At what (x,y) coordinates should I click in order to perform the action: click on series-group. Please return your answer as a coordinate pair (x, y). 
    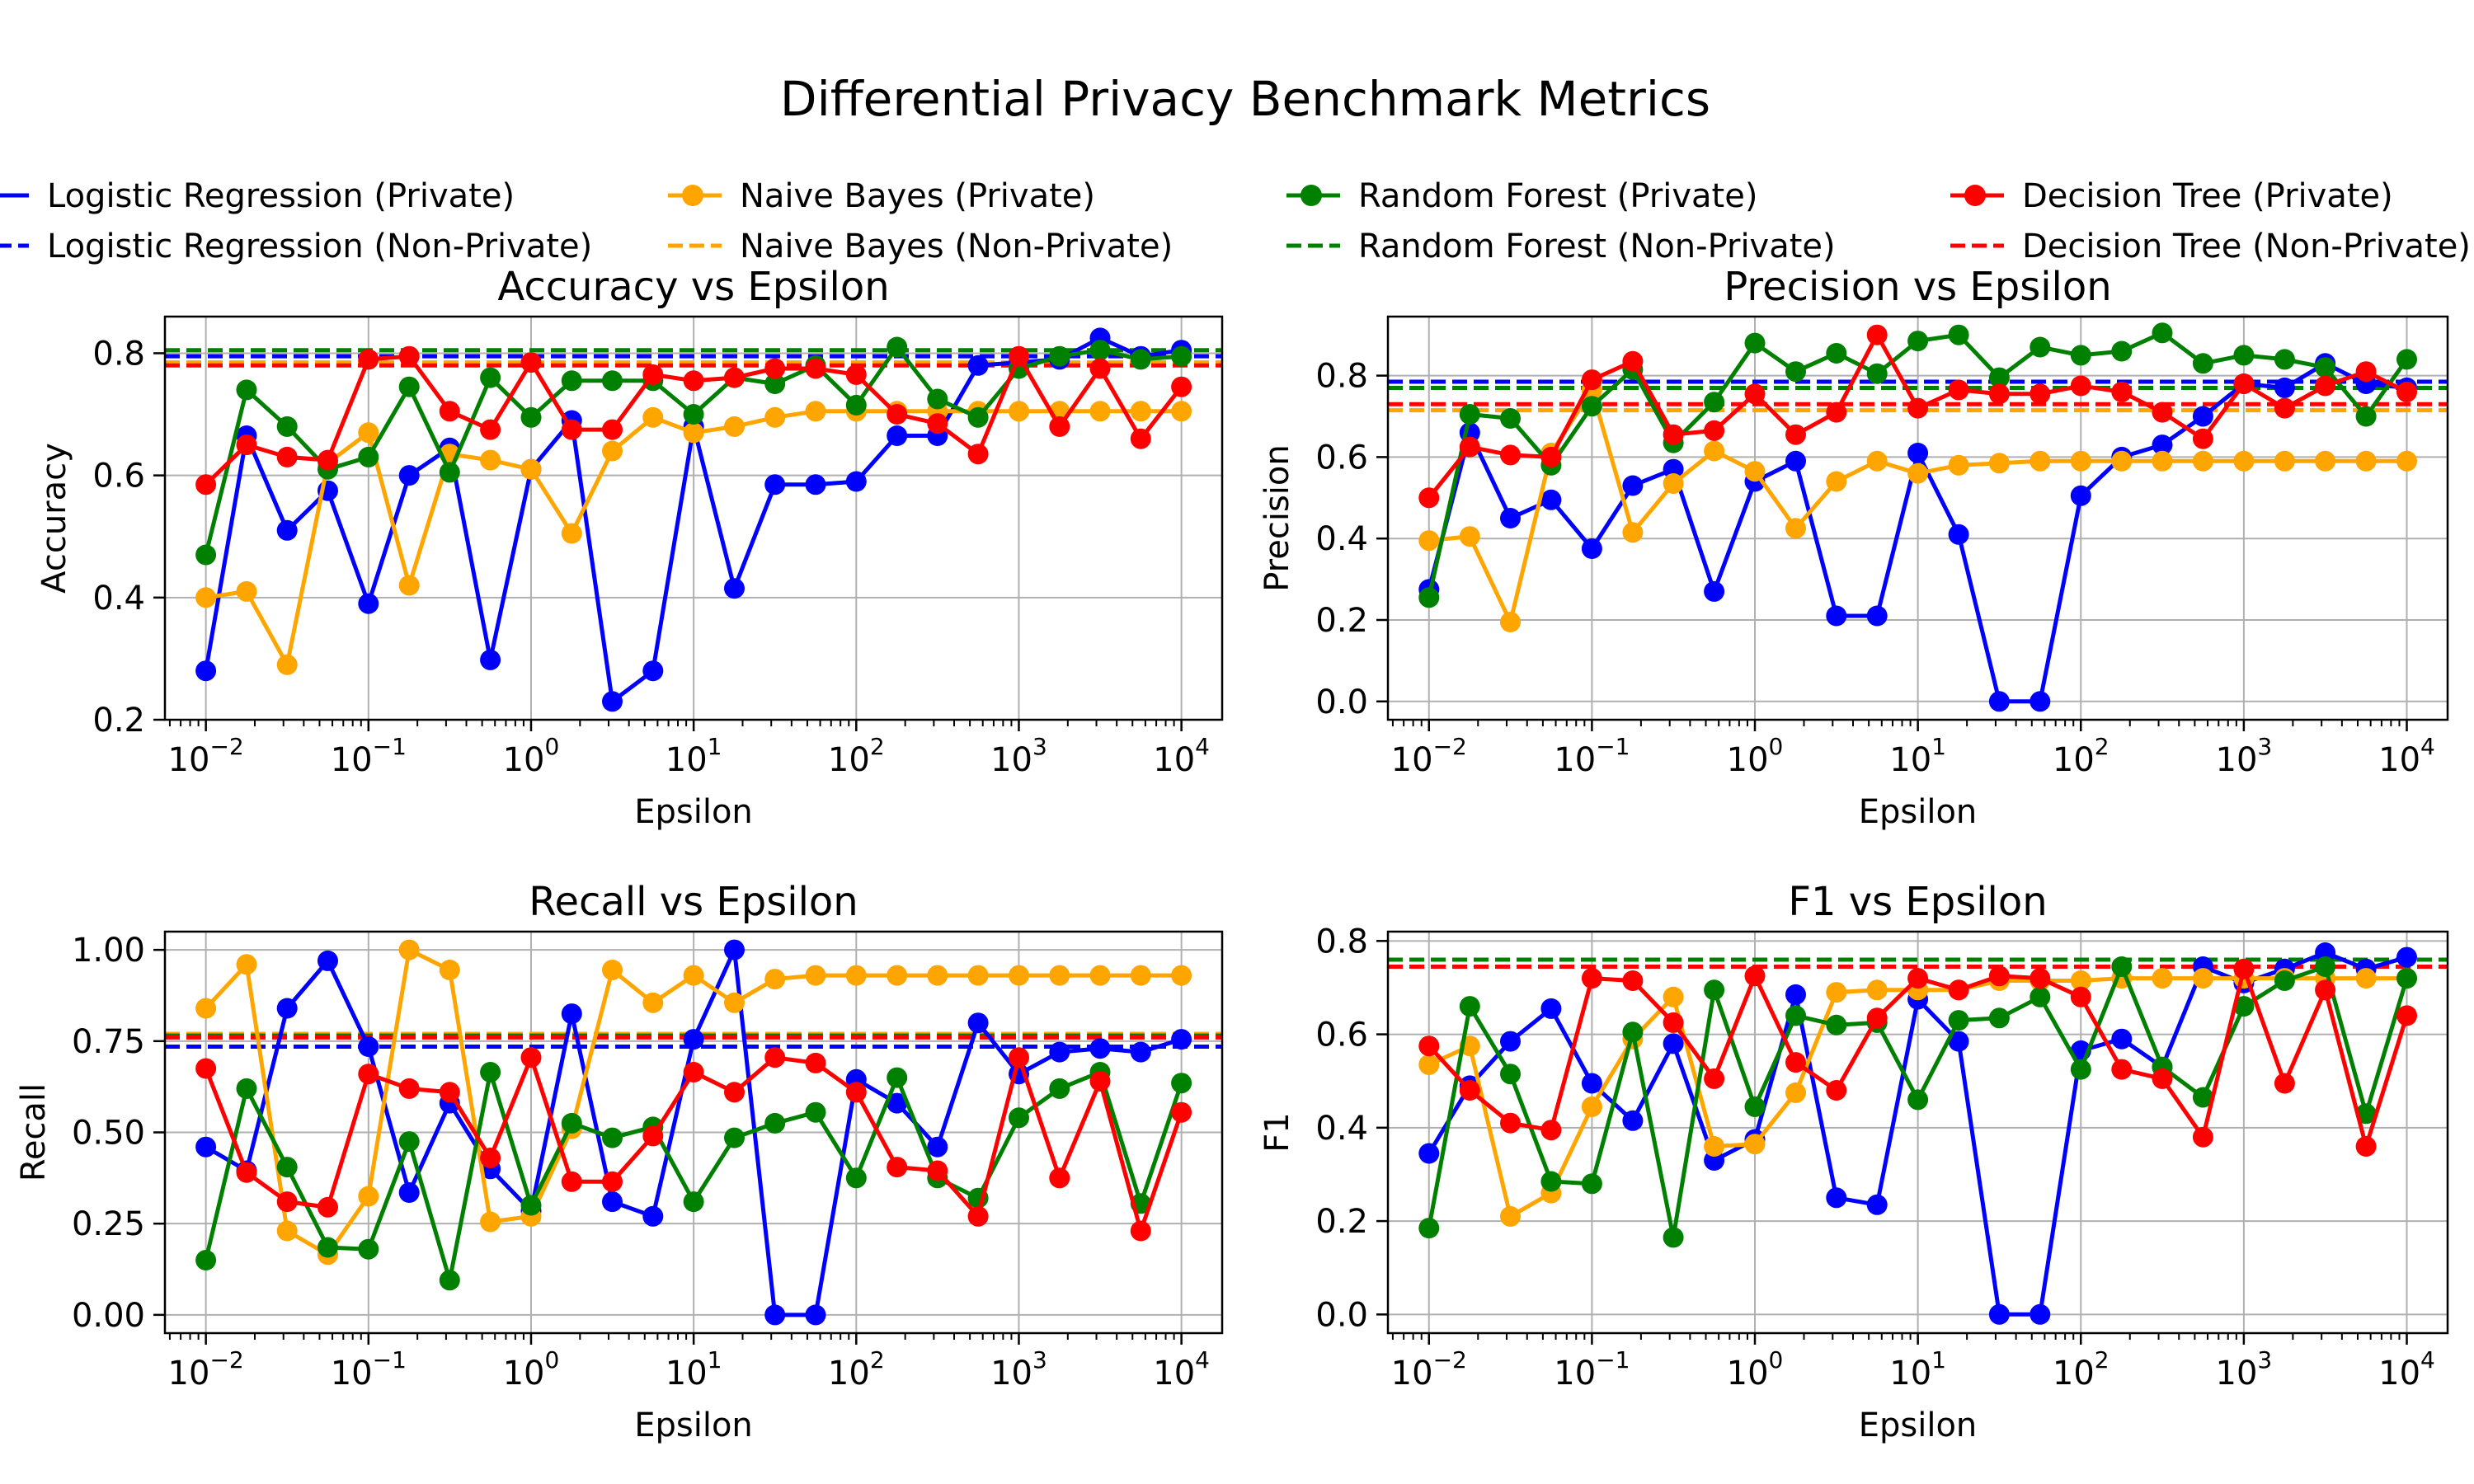
    Looking at the image, I should click on (1917, 517).